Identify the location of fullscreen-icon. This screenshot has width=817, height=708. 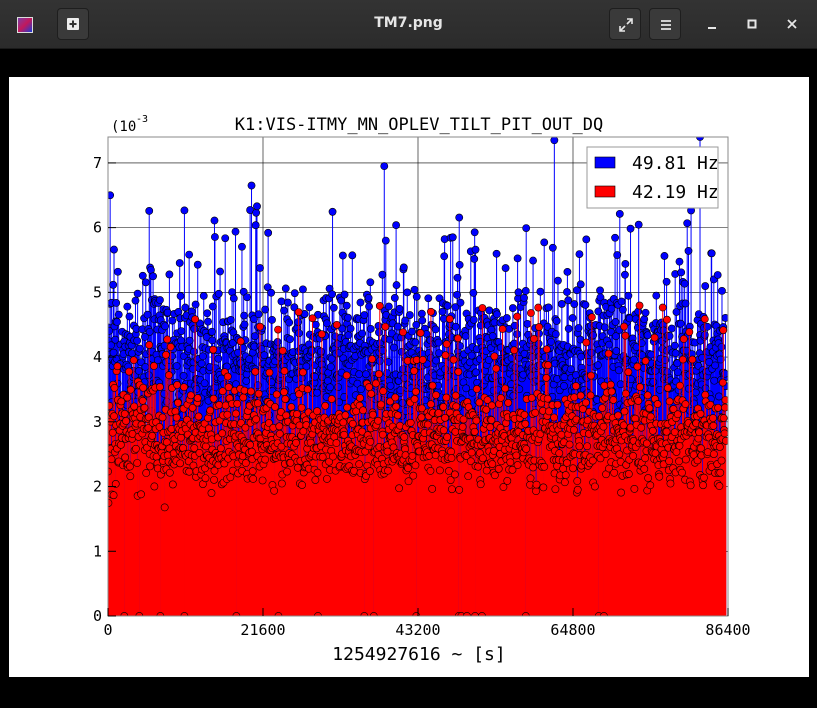
(626, 25).